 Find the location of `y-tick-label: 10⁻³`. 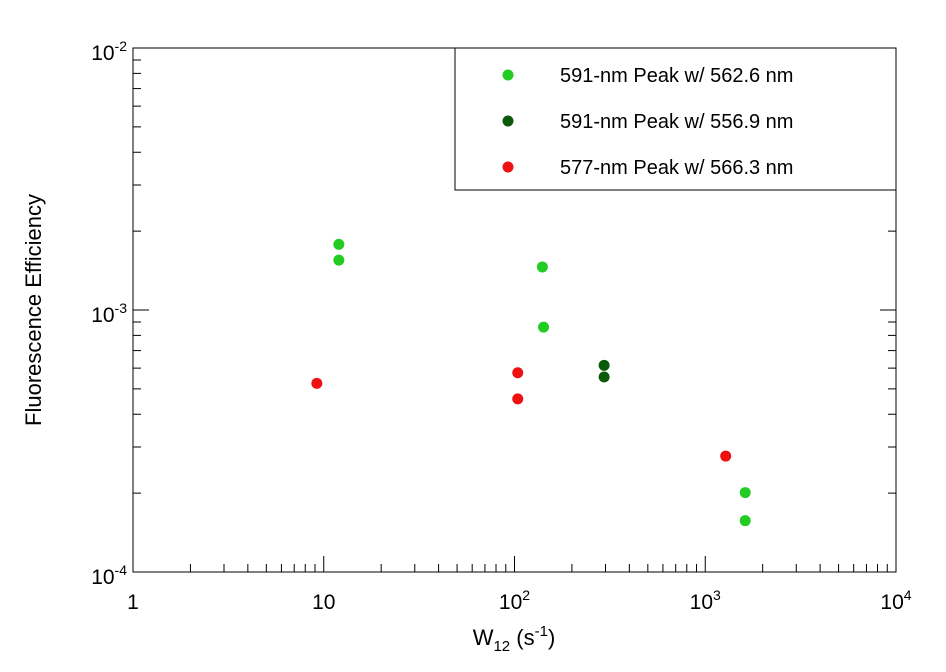

y-tick-label: 10⁻³ is located at coordinates (109, 313).